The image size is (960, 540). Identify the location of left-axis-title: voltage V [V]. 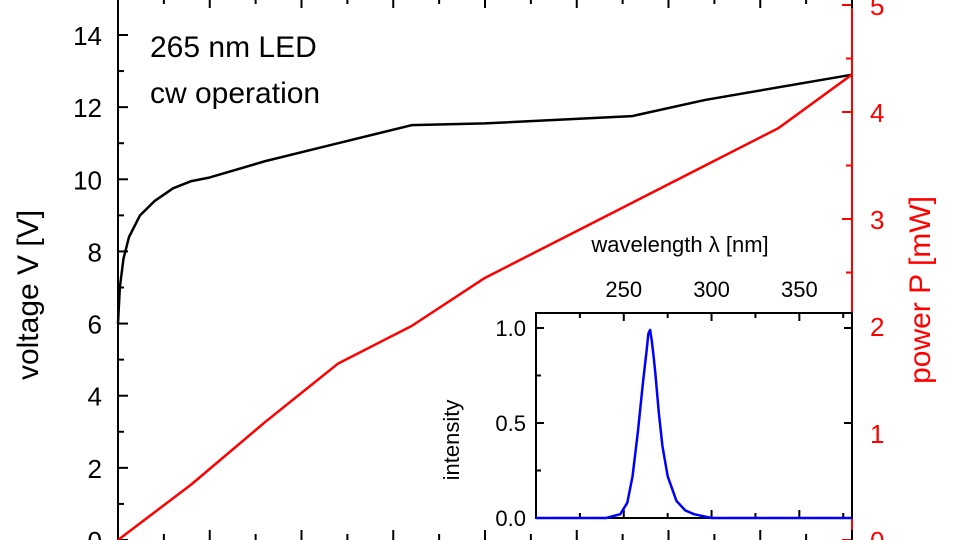
(28, 295).